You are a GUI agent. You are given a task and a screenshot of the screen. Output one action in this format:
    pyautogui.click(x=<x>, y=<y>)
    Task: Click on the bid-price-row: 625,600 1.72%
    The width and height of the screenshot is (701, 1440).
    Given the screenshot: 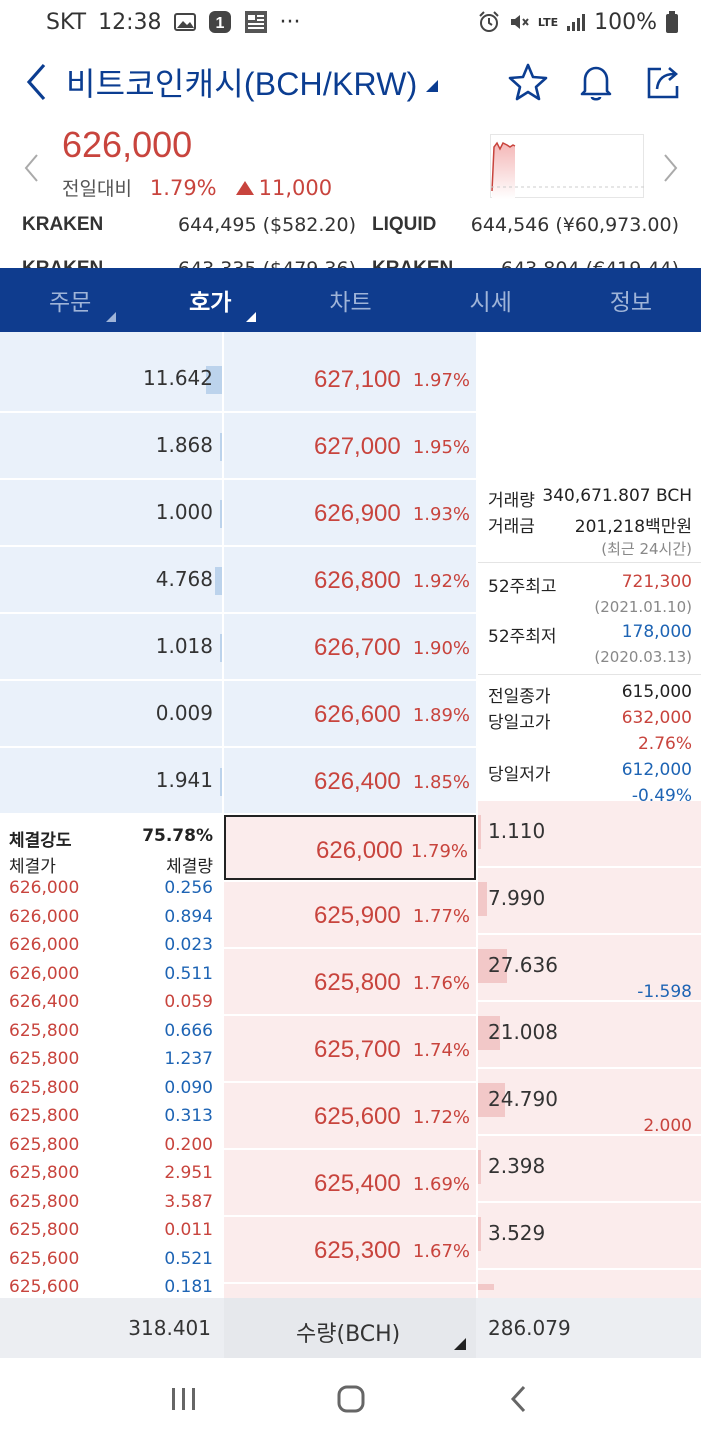 What is the action you would take?
    pyautogui.click(x=350, y=1115)
    